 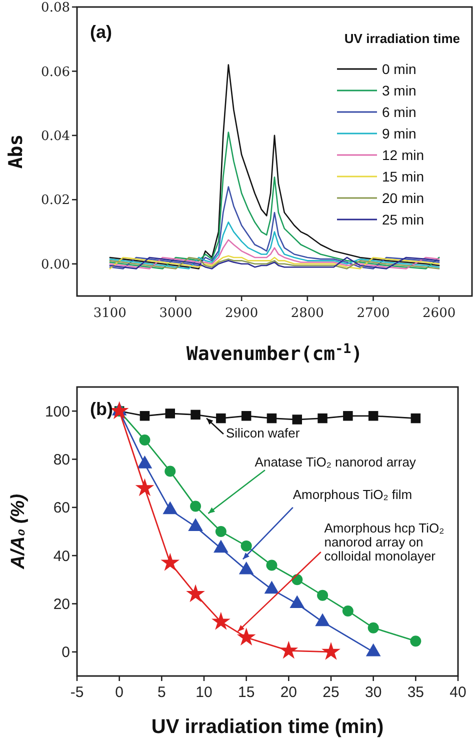 I want to click on legend-label: 0 min, so click(x=399, y=68).